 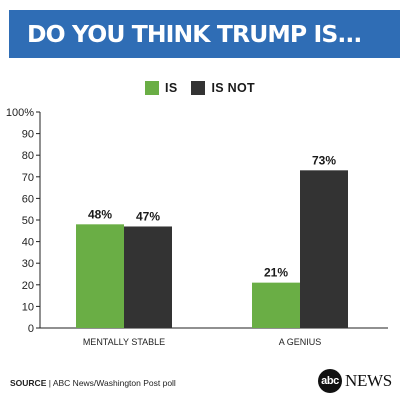 What do you see at coordinates (28, 156) in the screenshot?
I see `y-tick-label: 80` at bounding box center [28, 156].